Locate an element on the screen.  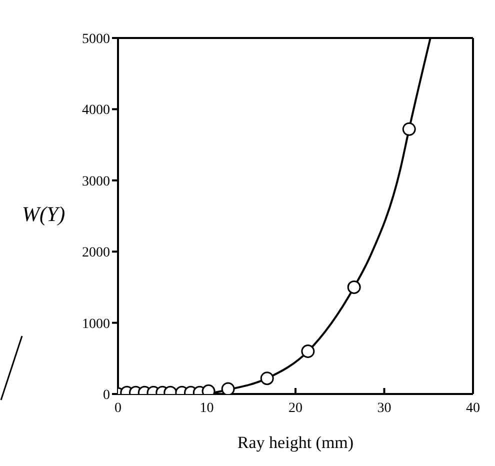
y-tick-label: 0 is located at coordinates (106, 395).